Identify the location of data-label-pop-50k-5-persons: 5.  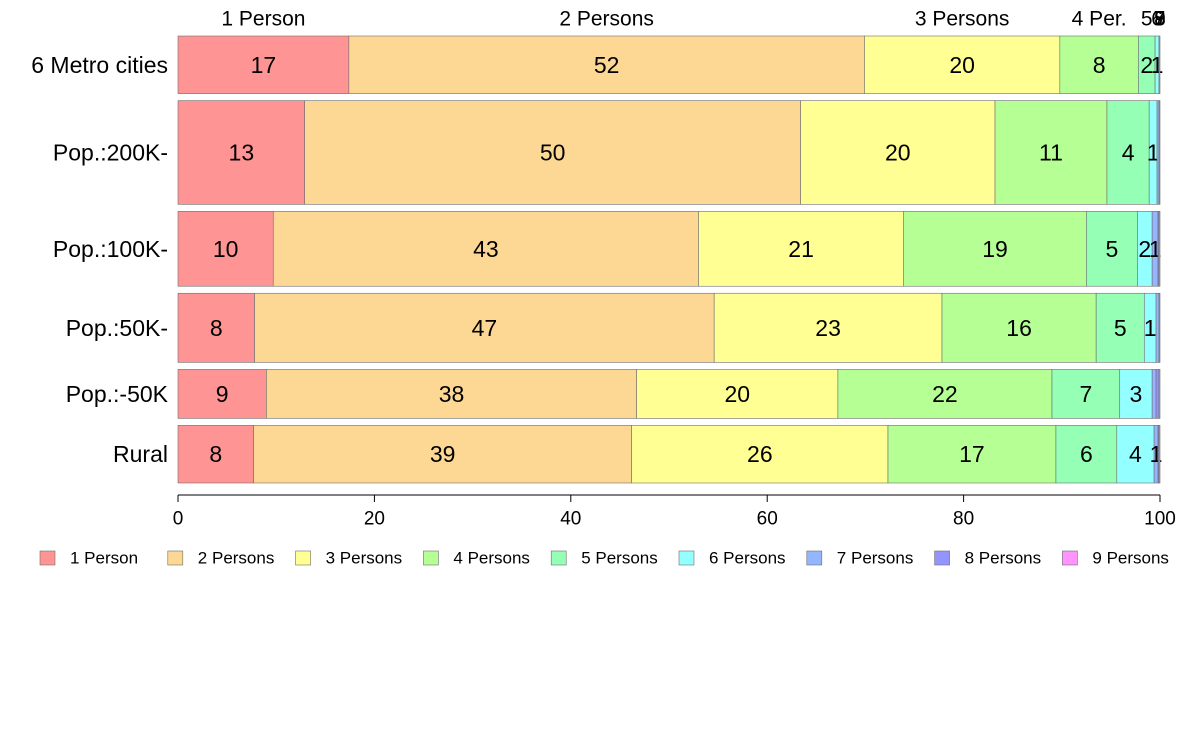
(1120, 328).